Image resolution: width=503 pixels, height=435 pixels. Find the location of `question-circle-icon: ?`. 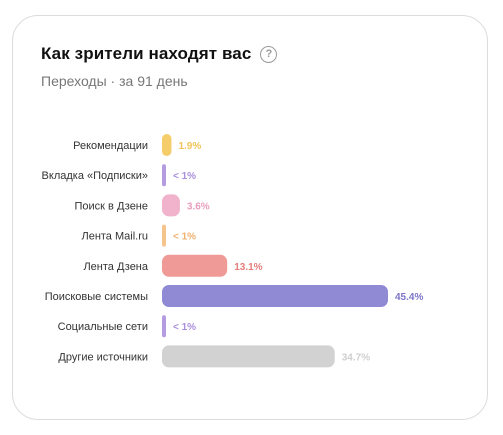

question-circle-icon: ? is located at coordinates (269, 54).